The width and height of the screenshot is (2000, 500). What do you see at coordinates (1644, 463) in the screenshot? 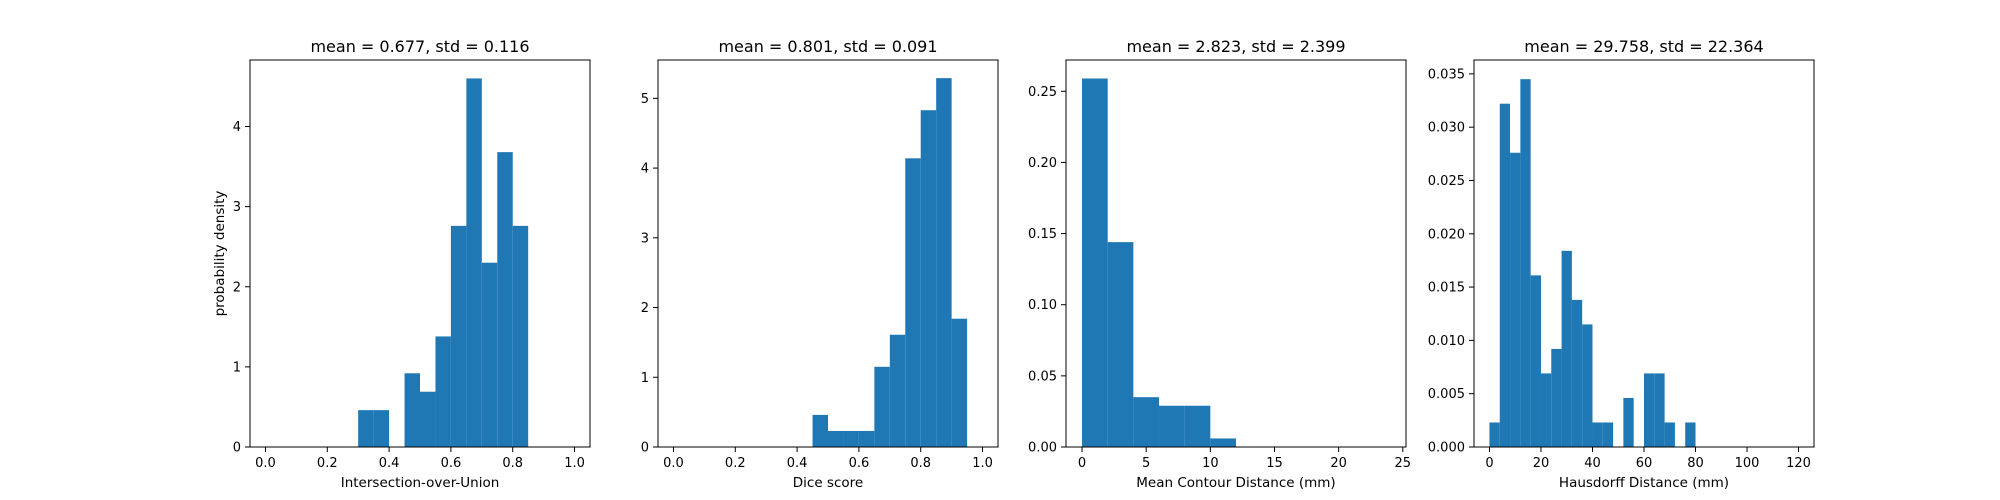
I see `x-tick-label: 60` at bounding box center [1644, 463].